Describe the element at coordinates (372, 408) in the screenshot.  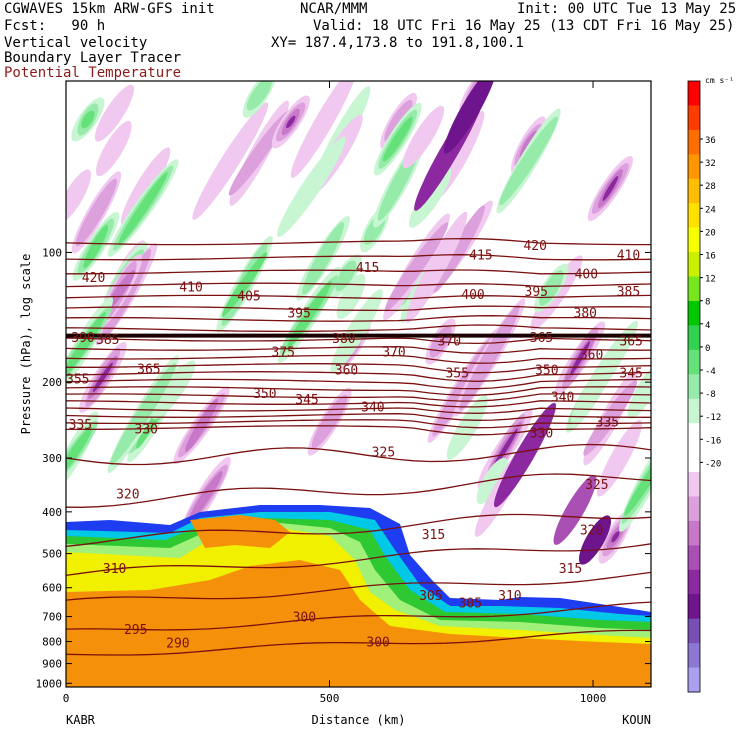
I see `theta-label: 340` at that location.